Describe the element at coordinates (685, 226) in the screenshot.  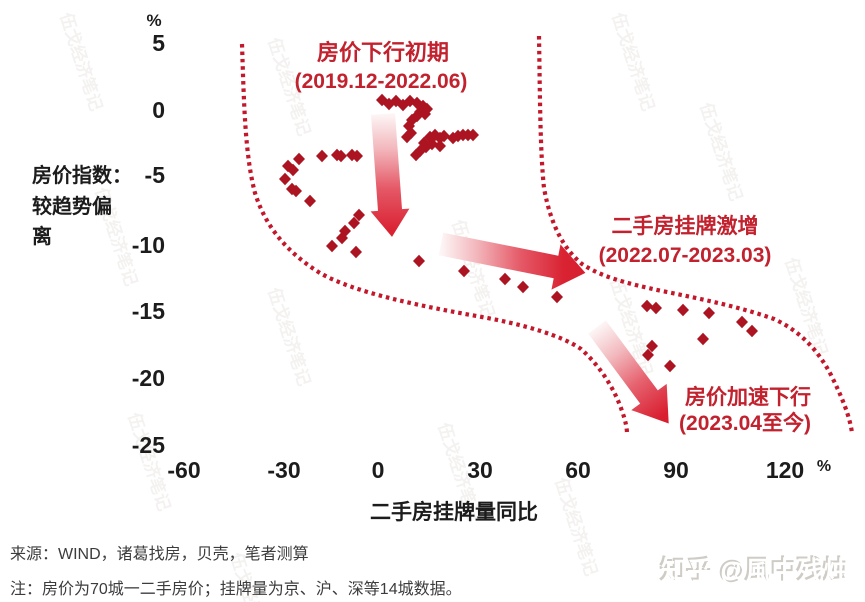
I see `svg-text: 二手房挂牌激增` at that location.